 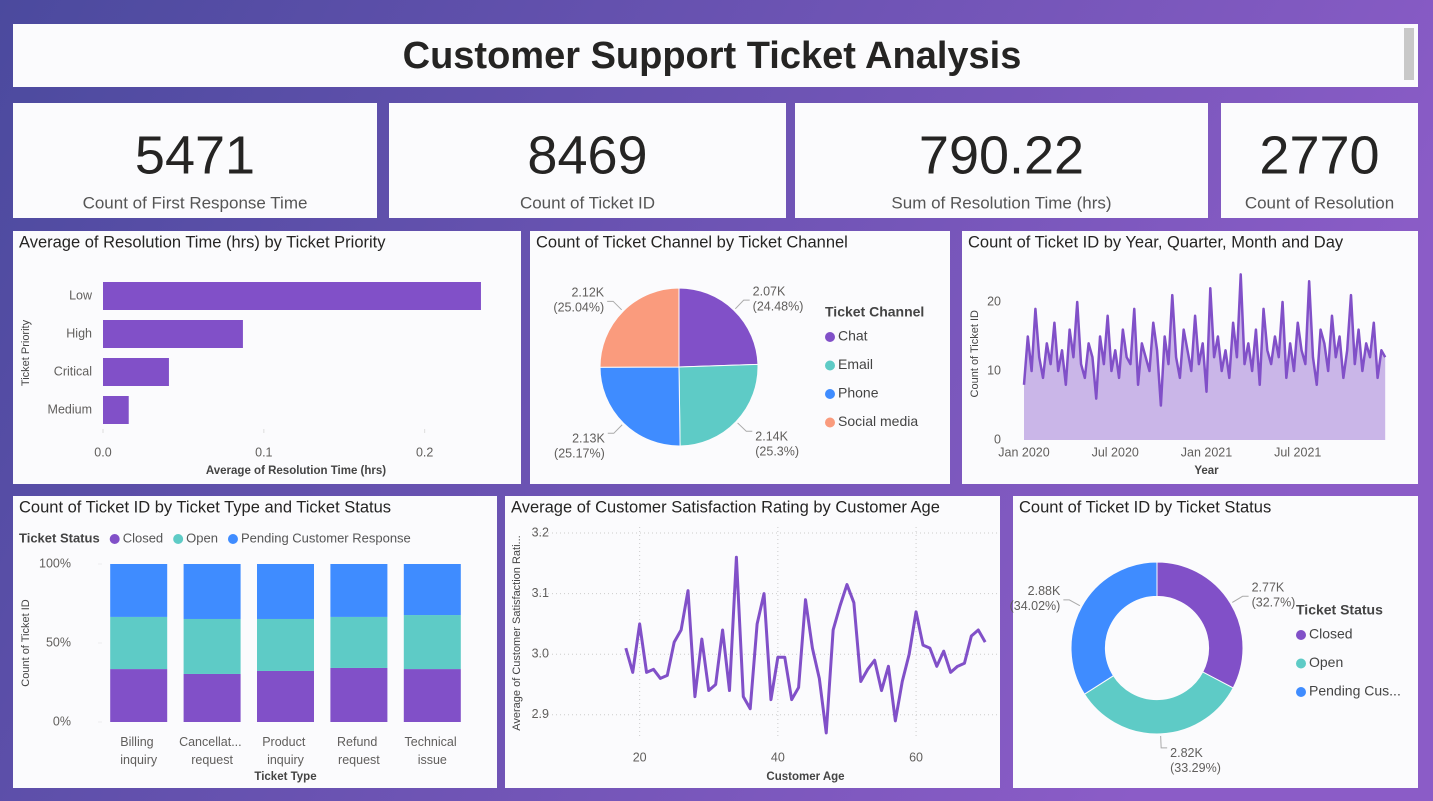 I want to click on y-tick-label: 0, so click(x=997, y=439).